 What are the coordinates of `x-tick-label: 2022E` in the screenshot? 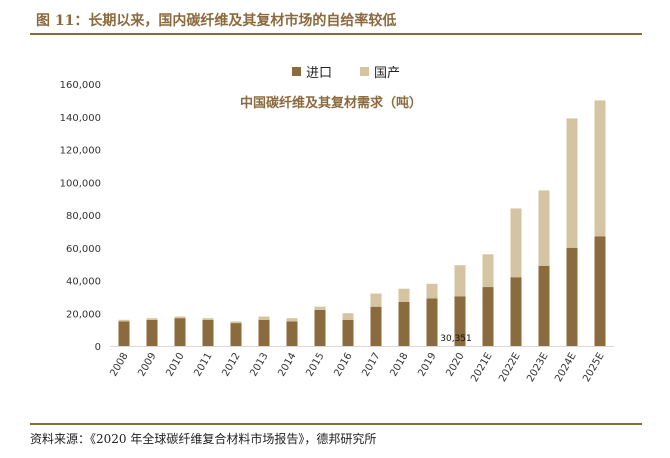 It's located at (509, 367).